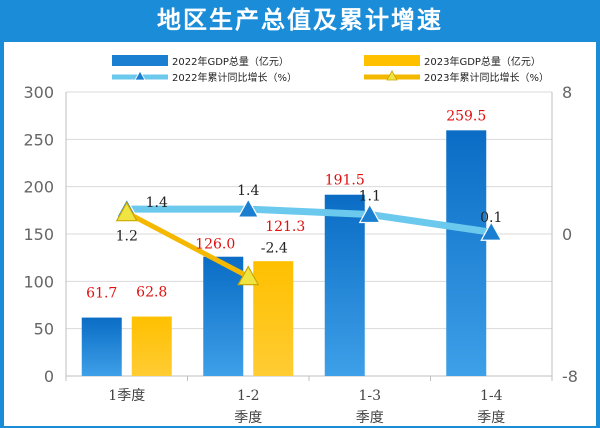  I want to click on y-right-tick-label: 8, so click(567, 92).